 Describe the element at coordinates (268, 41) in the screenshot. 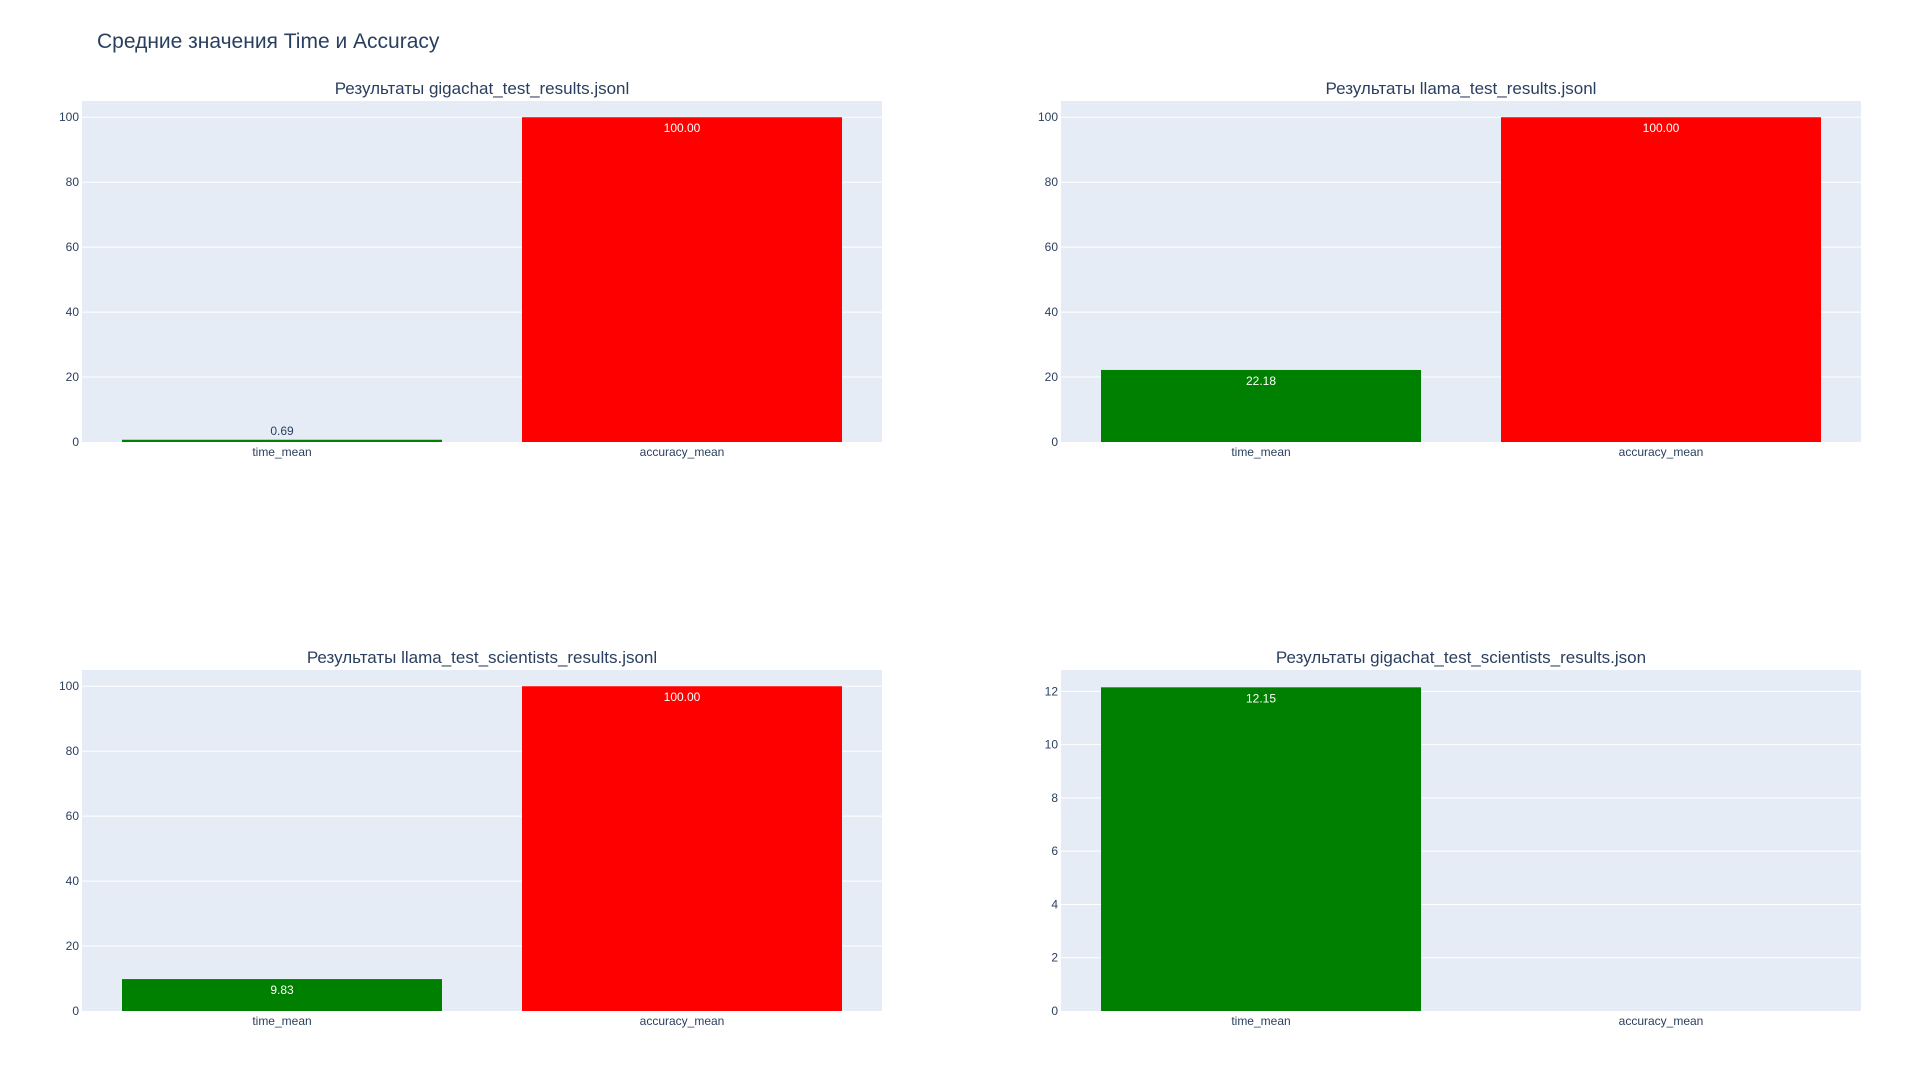

I see `figure-title: Средние значения Time и Accuracy` at that location.